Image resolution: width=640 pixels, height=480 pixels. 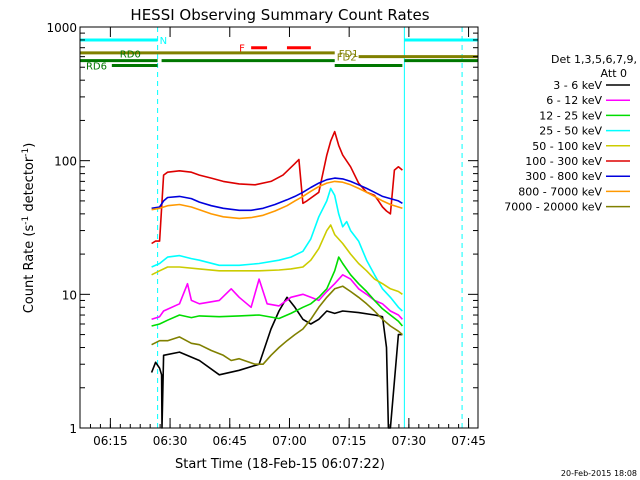 What do you see at coordinates (409, 441) in the screenshot?
I see `x-tick-label-5: 07:30` at bounding box center [409, 441].